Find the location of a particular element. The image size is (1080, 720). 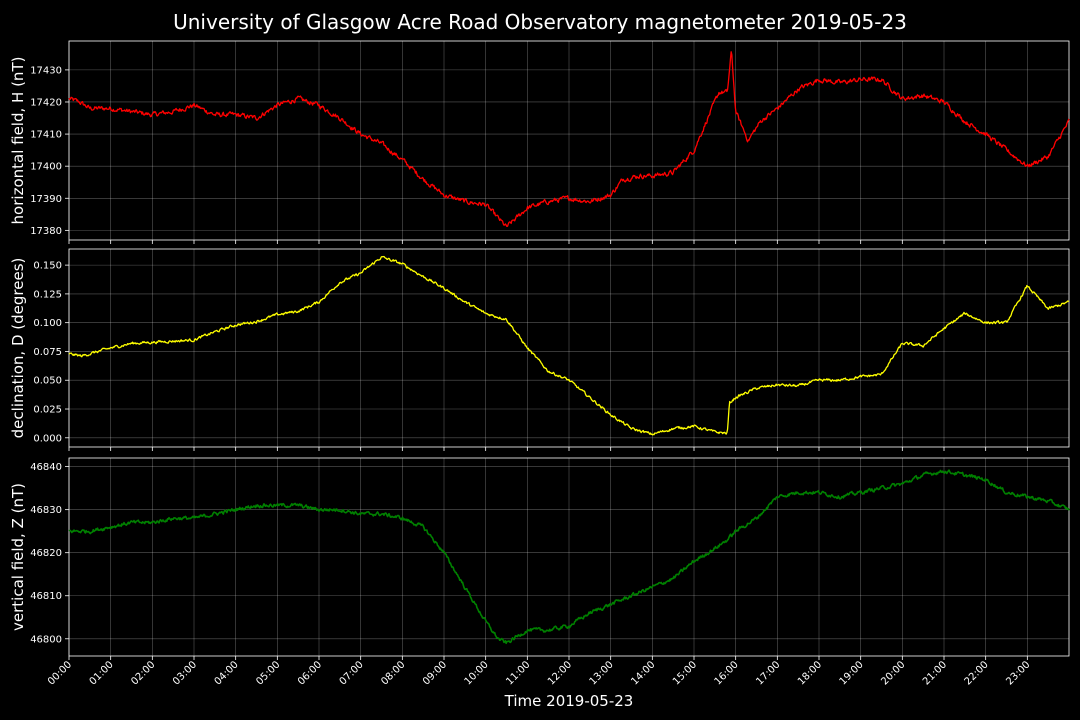

h-field-y-tick-label: 17400 is located at coordinates (46, 167).